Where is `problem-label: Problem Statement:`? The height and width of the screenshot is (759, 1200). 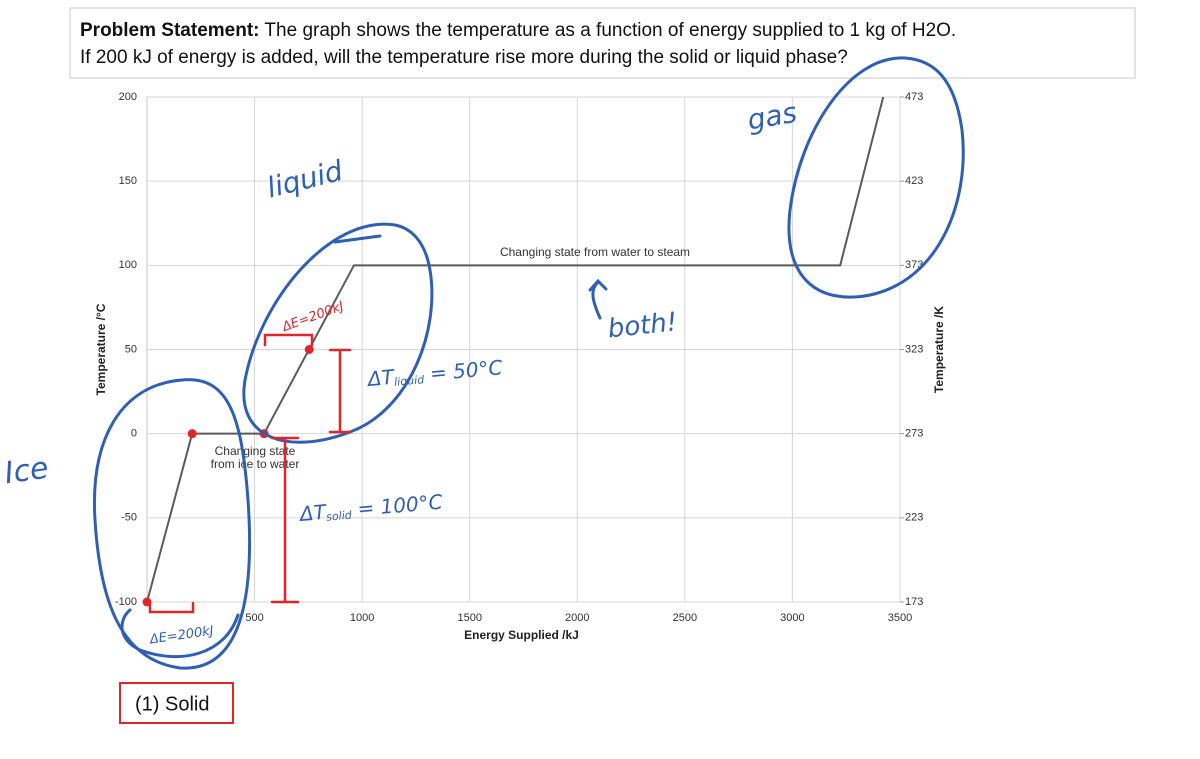 problem-label: Problem Statement: is located at coordinates (169, 30).